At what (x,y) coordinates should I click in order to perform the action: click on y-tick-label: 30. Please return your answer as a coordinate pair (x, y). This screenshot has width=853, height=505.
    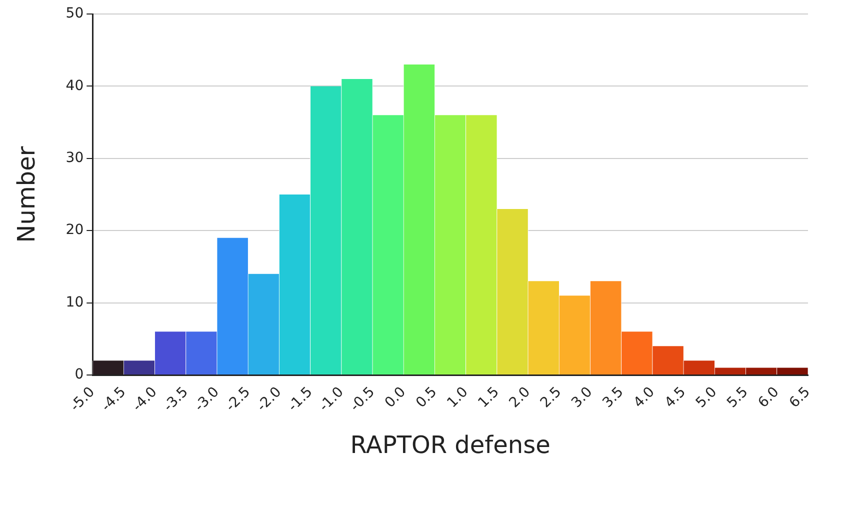
    Looking at the image, I should click on (75, 158).